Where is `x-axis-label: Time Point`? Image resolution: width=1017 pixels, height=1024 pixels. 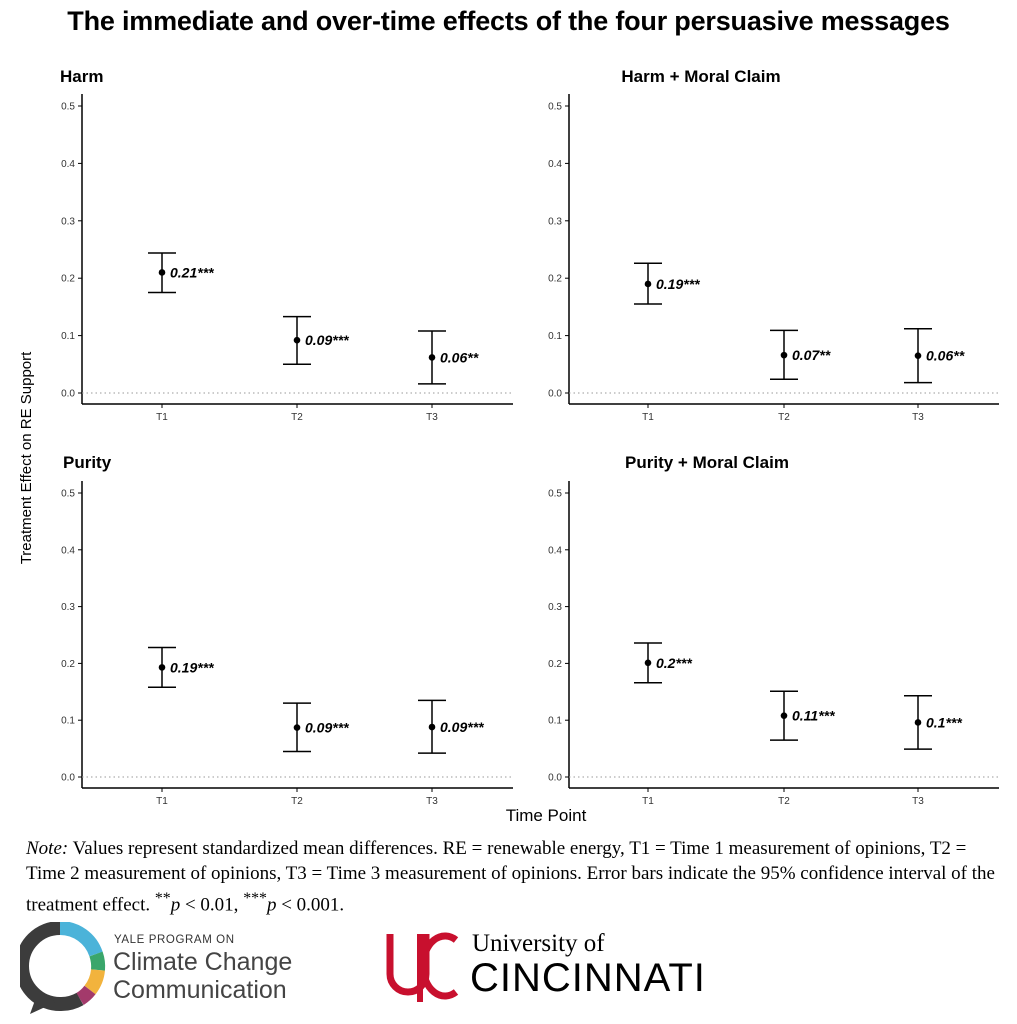
x-axis-label: Time Point is located at coordinates (546, 815).